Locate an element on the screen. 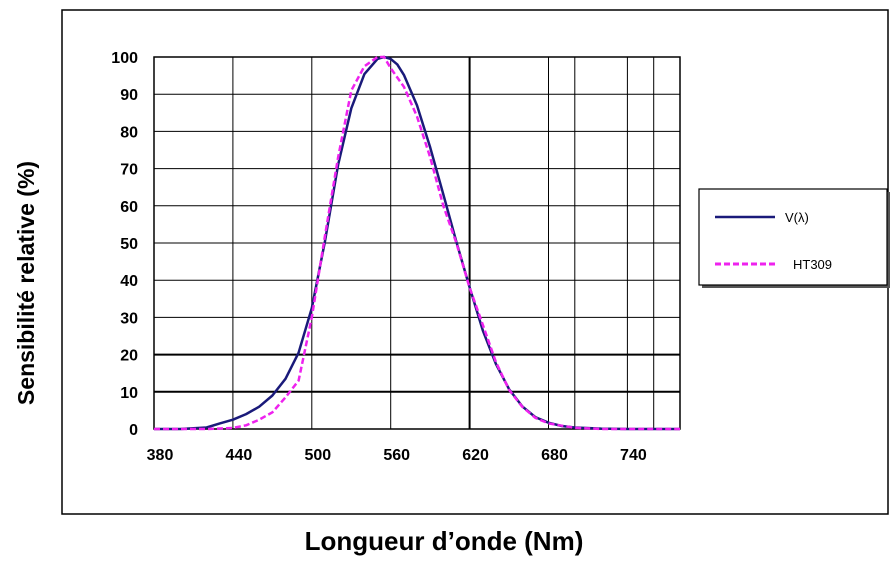 The height and width of the screenshot is (568, 890). legend-box is located at coordinates (793, 237).